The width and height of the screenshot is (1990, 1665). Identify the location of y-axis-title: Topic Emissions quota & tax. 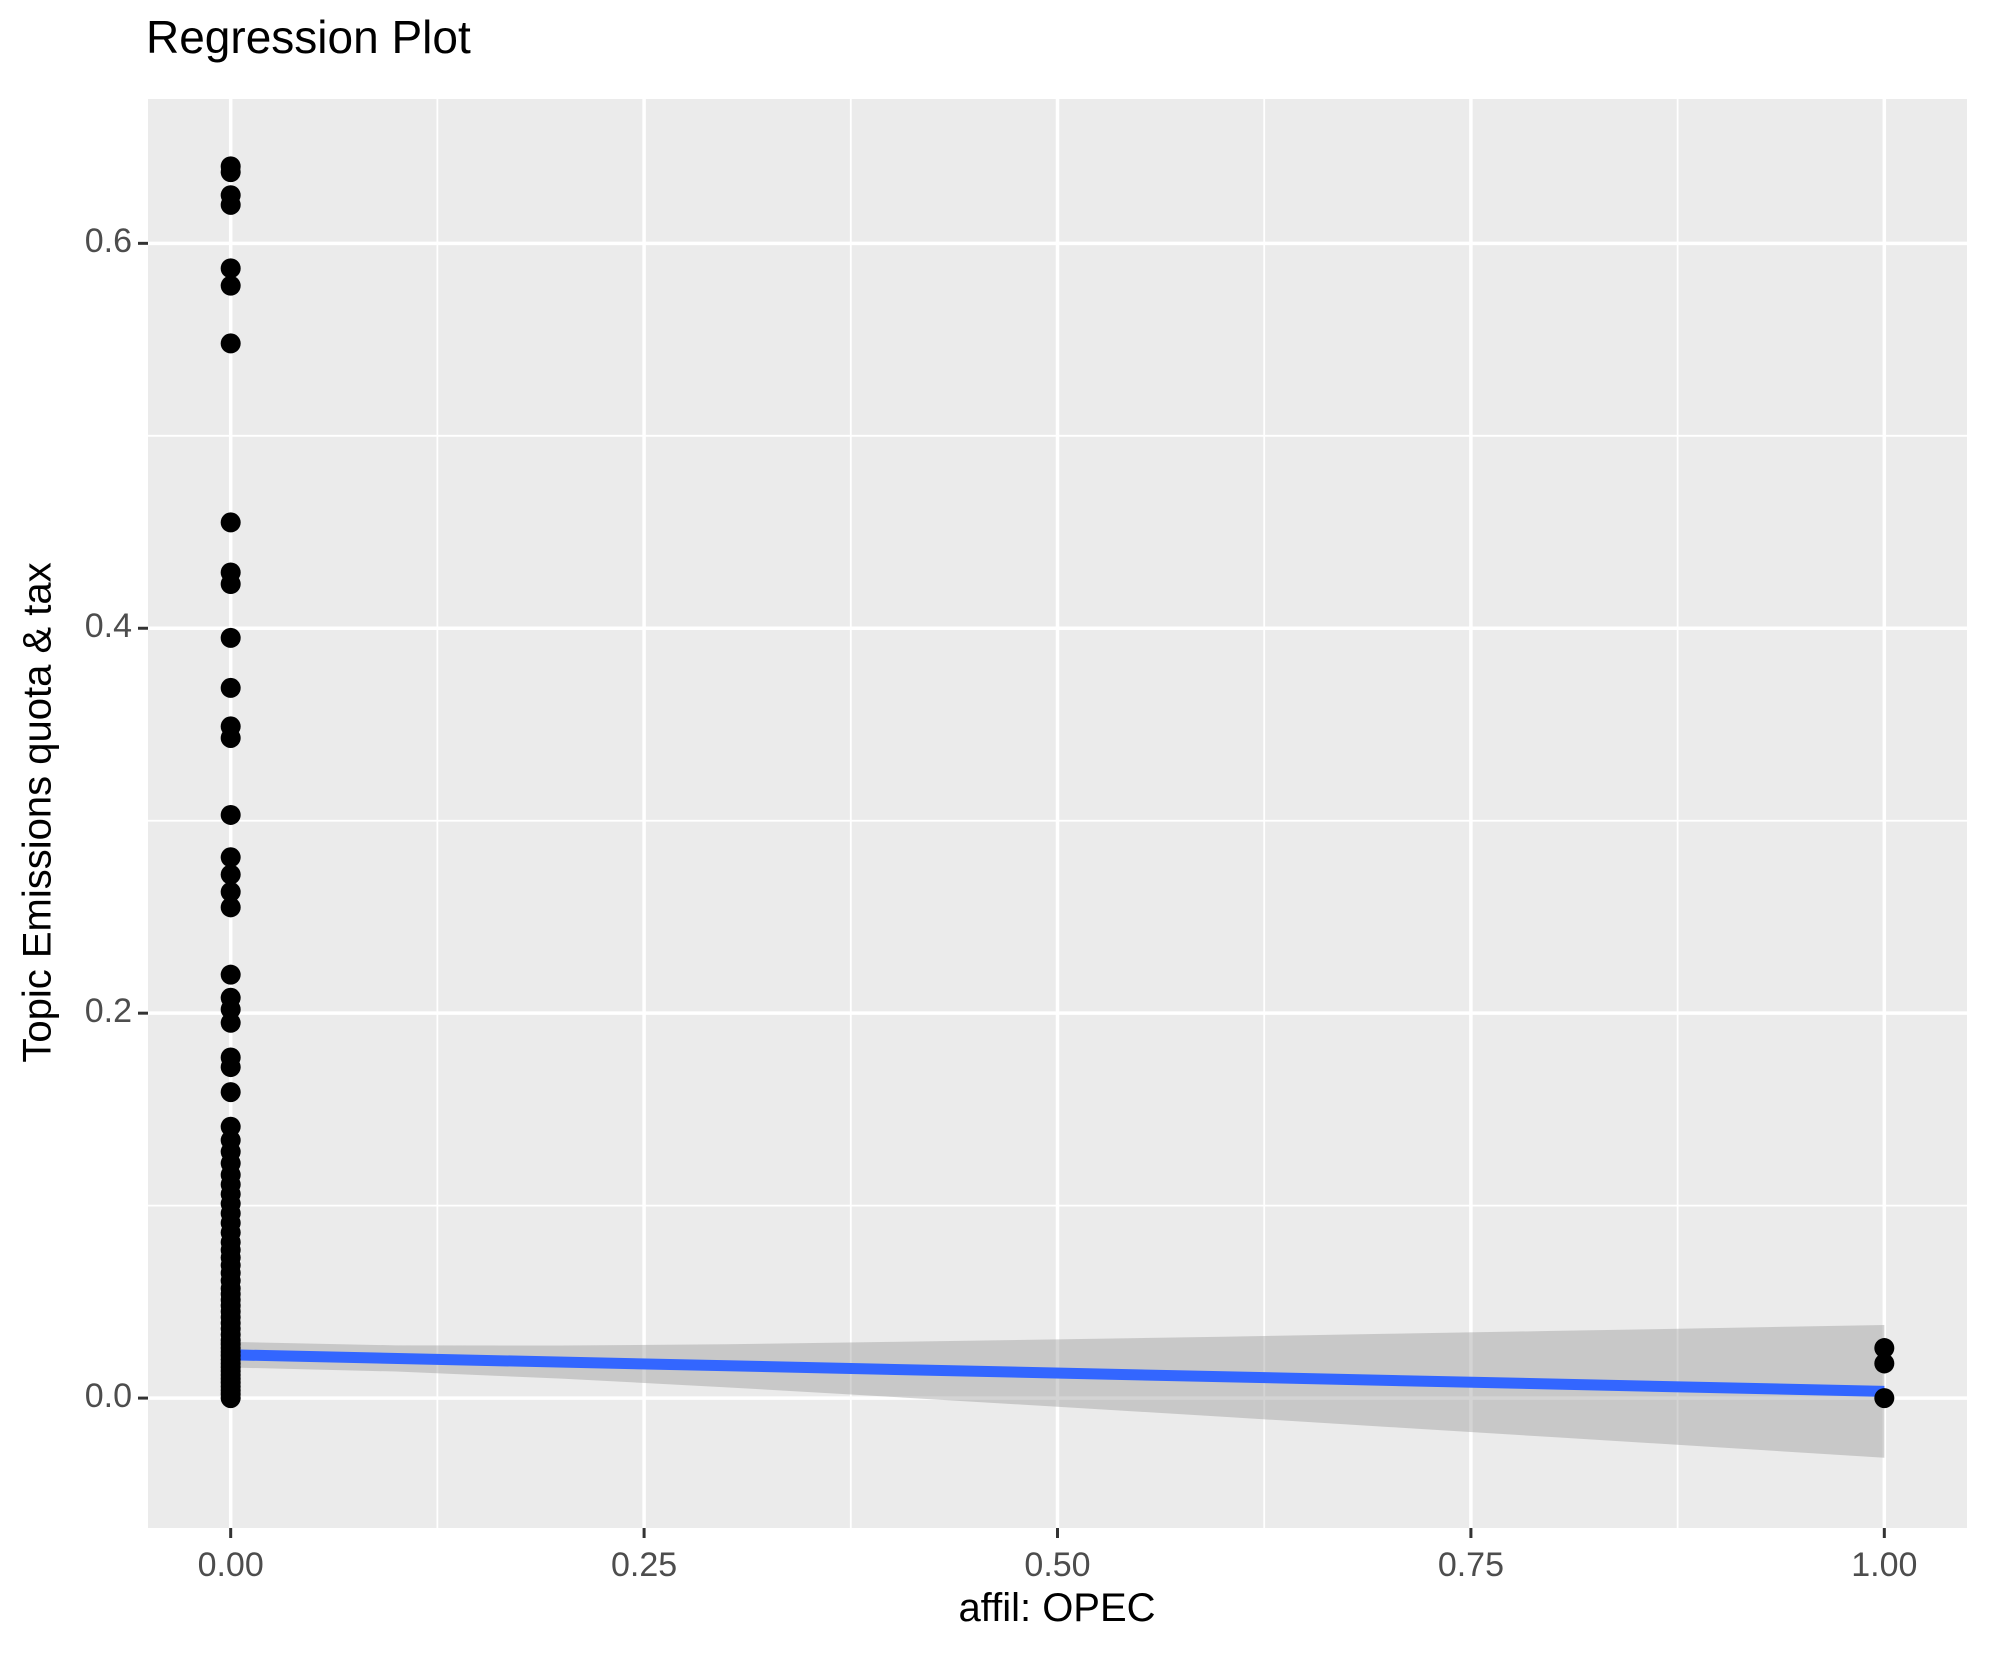
(37, 812).